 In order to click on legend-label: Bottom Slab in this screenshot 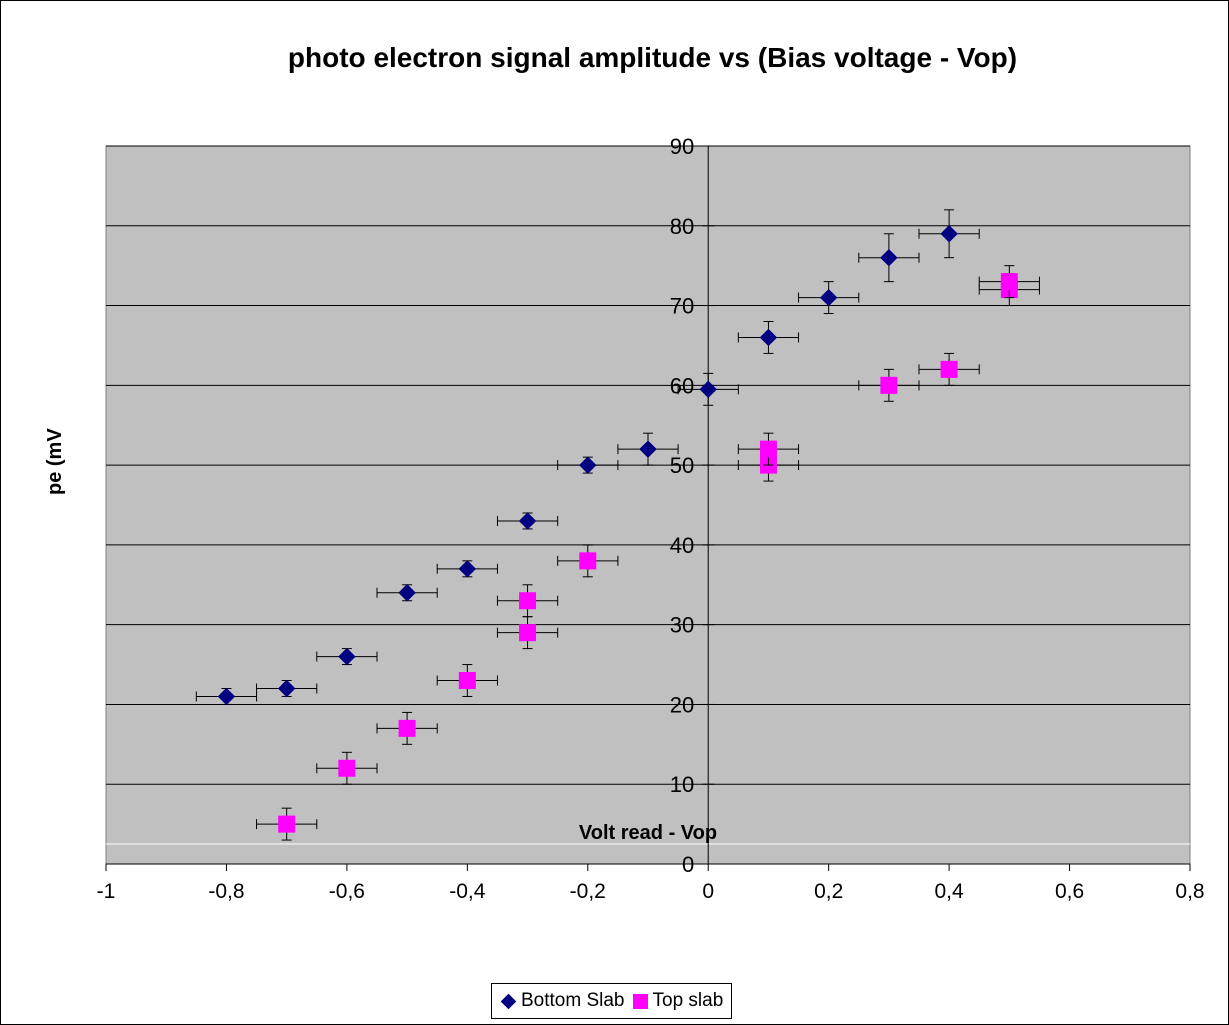, I will do `click(573, 1000)`.